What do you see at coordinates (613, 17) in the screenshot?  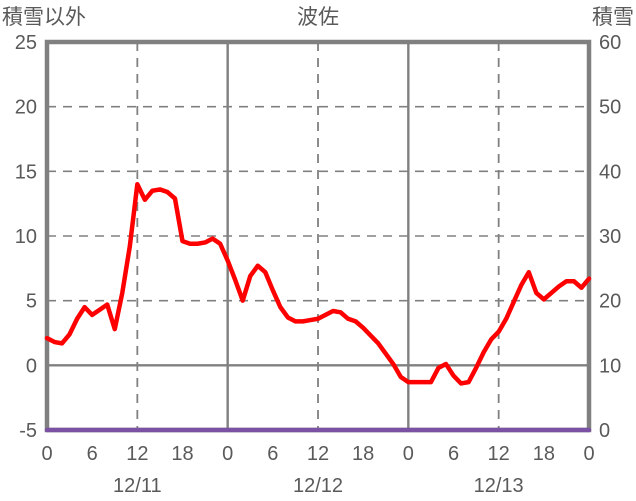 I see `right-axis-title: 積雪` at bounding box center [613, 17].